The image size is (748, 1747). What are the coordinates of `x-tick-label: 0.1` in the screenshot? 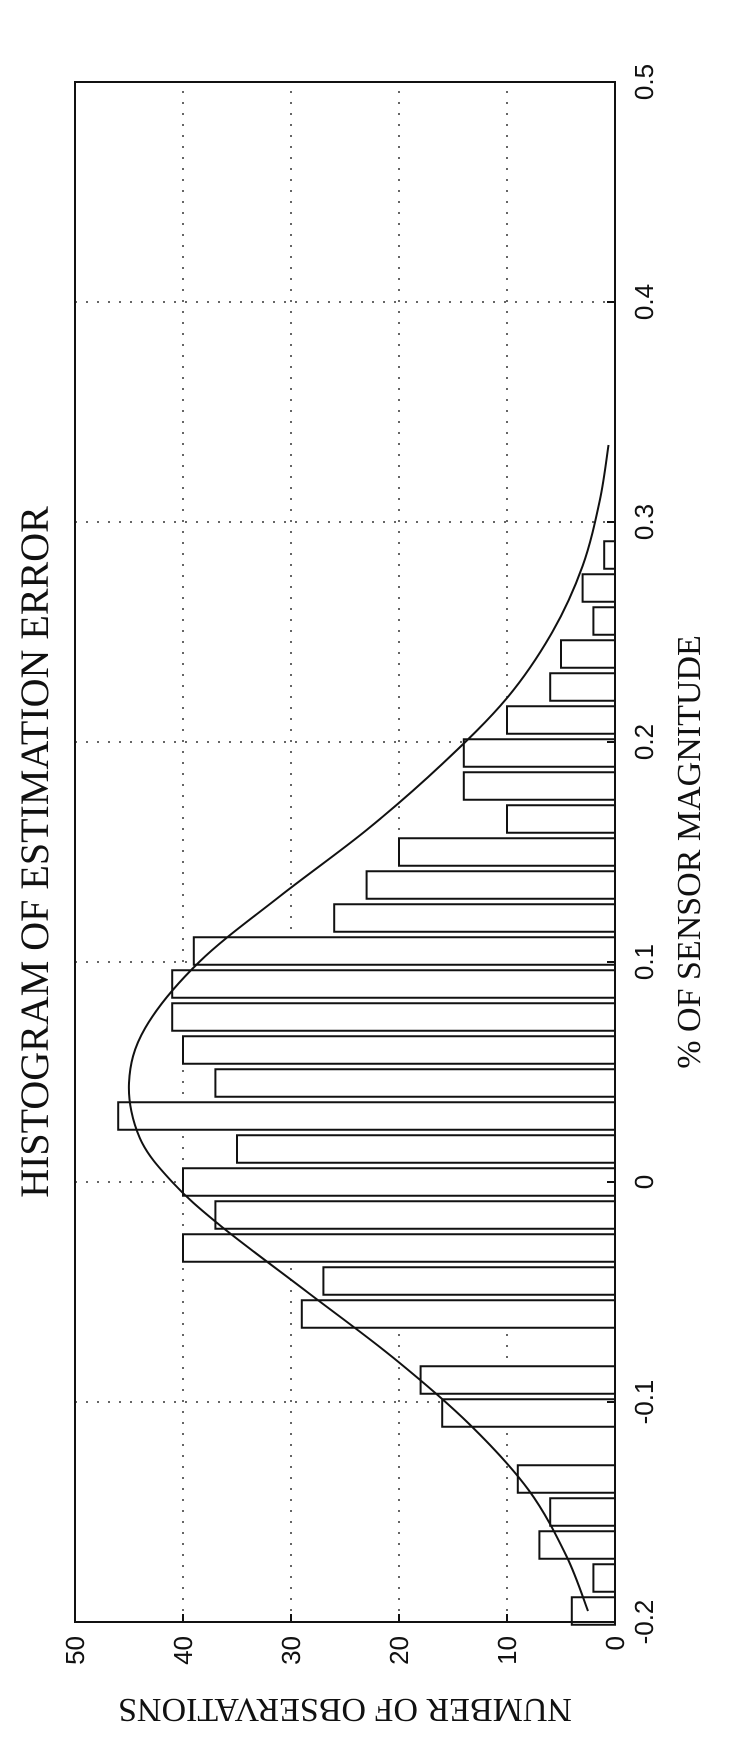 It's located at (644, 962).